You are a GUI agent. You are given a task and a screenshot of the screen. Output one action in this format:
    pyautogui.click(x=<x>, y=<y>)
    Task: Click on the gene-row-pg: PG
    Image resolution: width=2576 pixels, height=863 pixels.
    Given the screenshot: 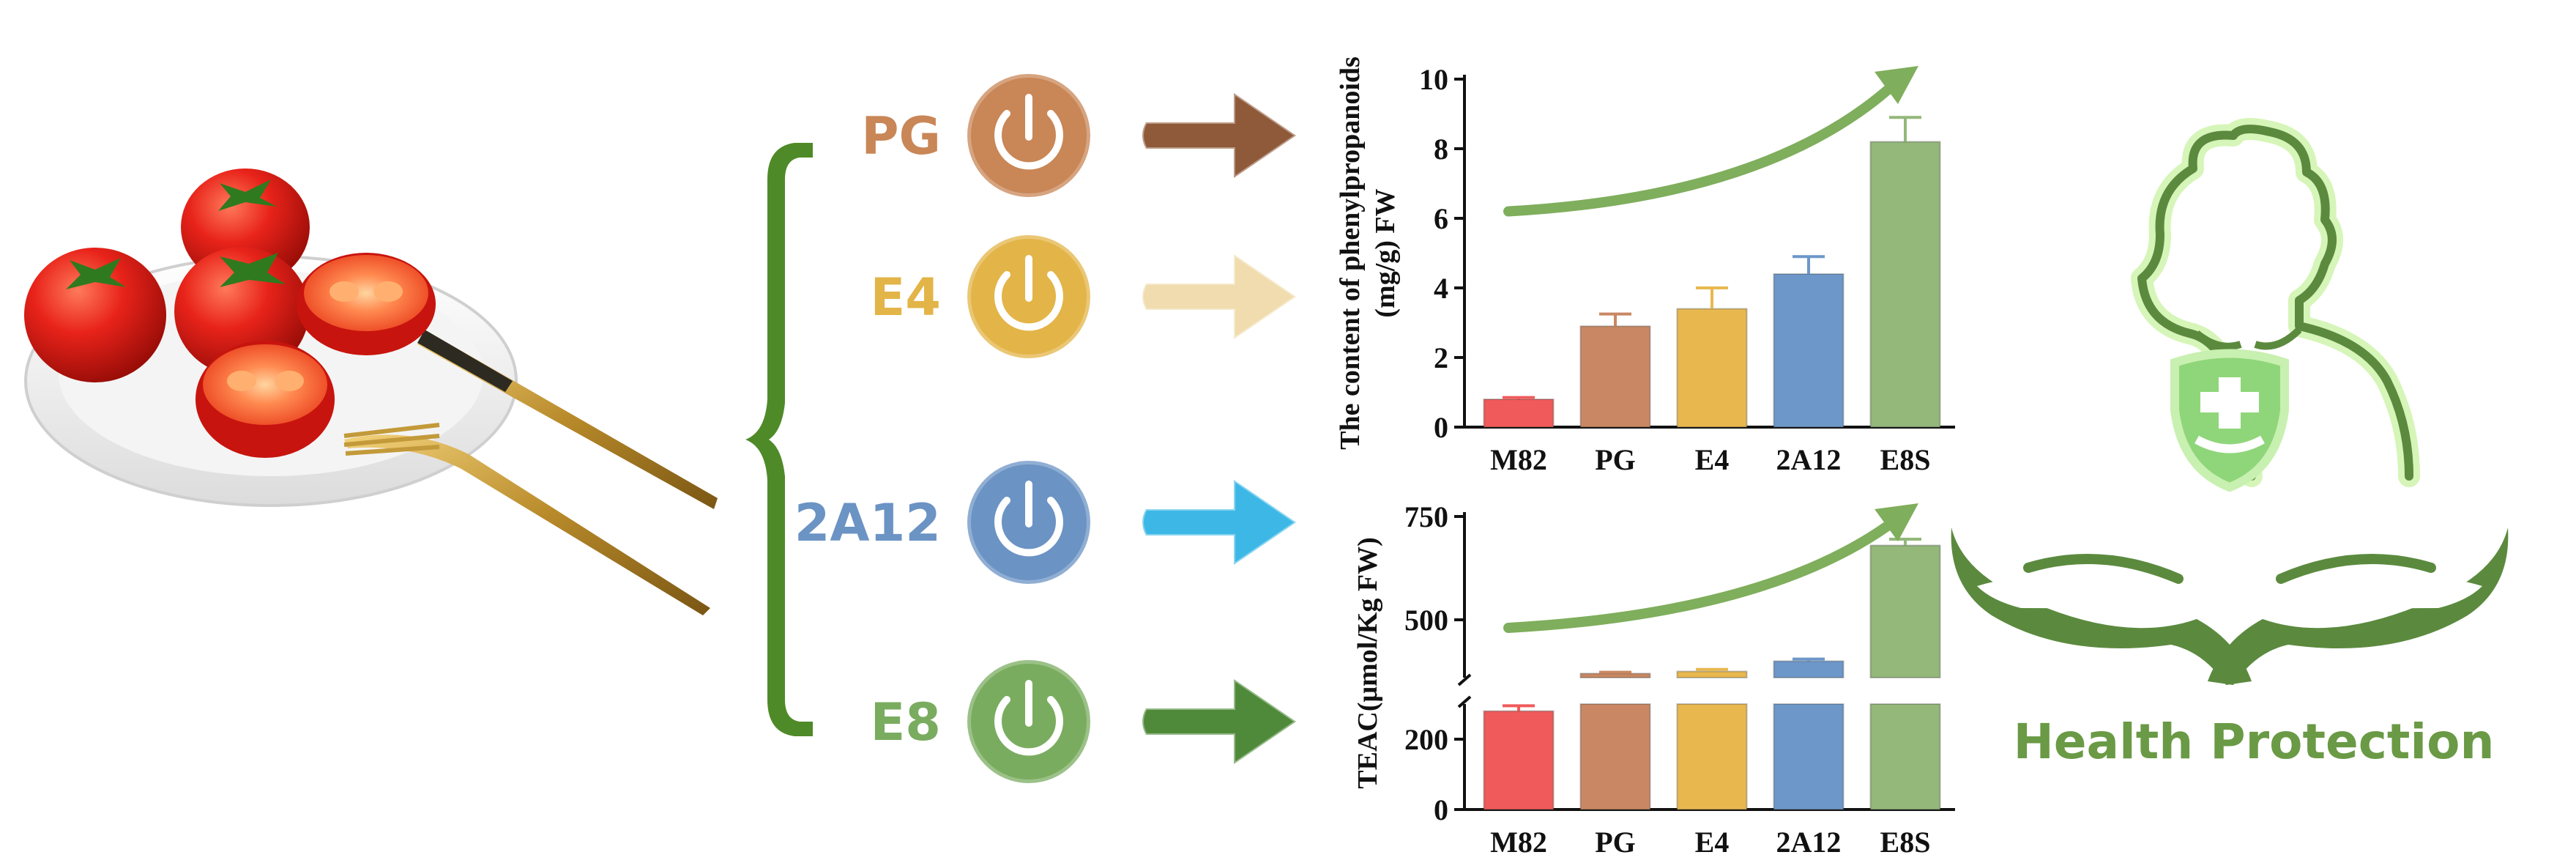 What is the action you would take?
    pyautogui.click(x=1080, y=135)
    